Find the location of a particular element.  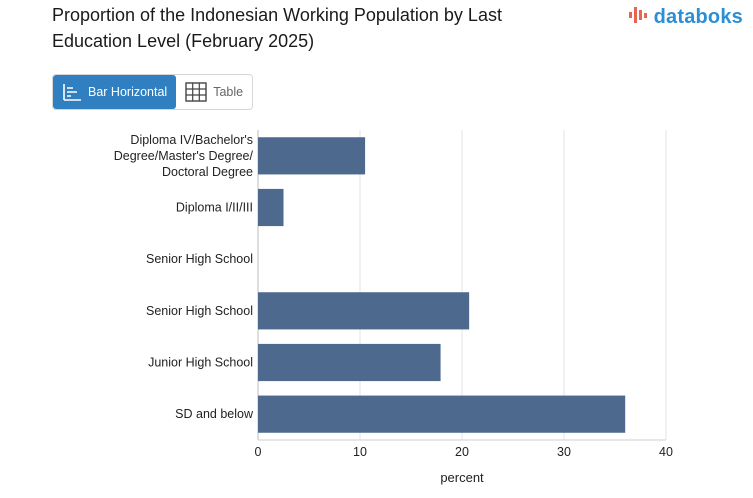

databoks-logo-icon is located at coordinates (639, 17).